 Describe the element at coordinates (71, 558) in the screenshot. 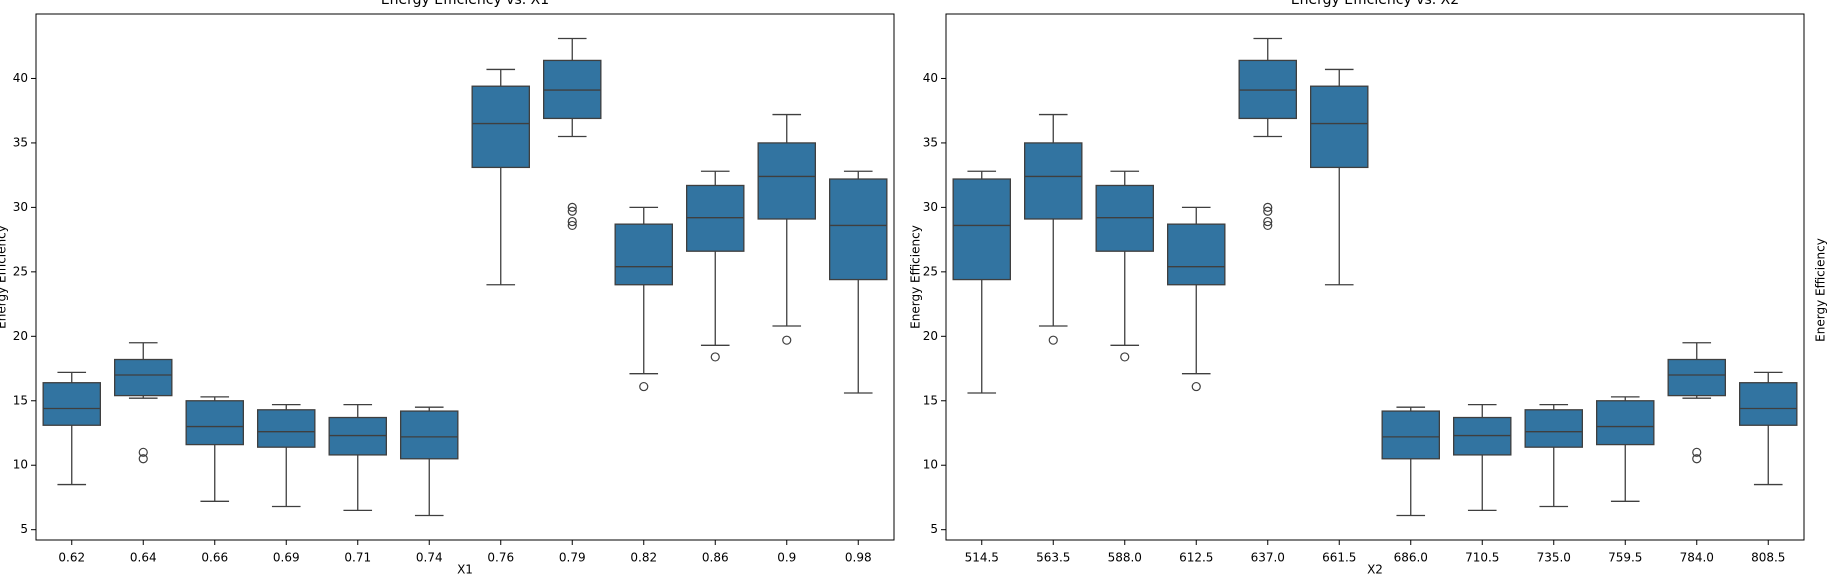

I see `x-tick-label: 0.62` at that location.